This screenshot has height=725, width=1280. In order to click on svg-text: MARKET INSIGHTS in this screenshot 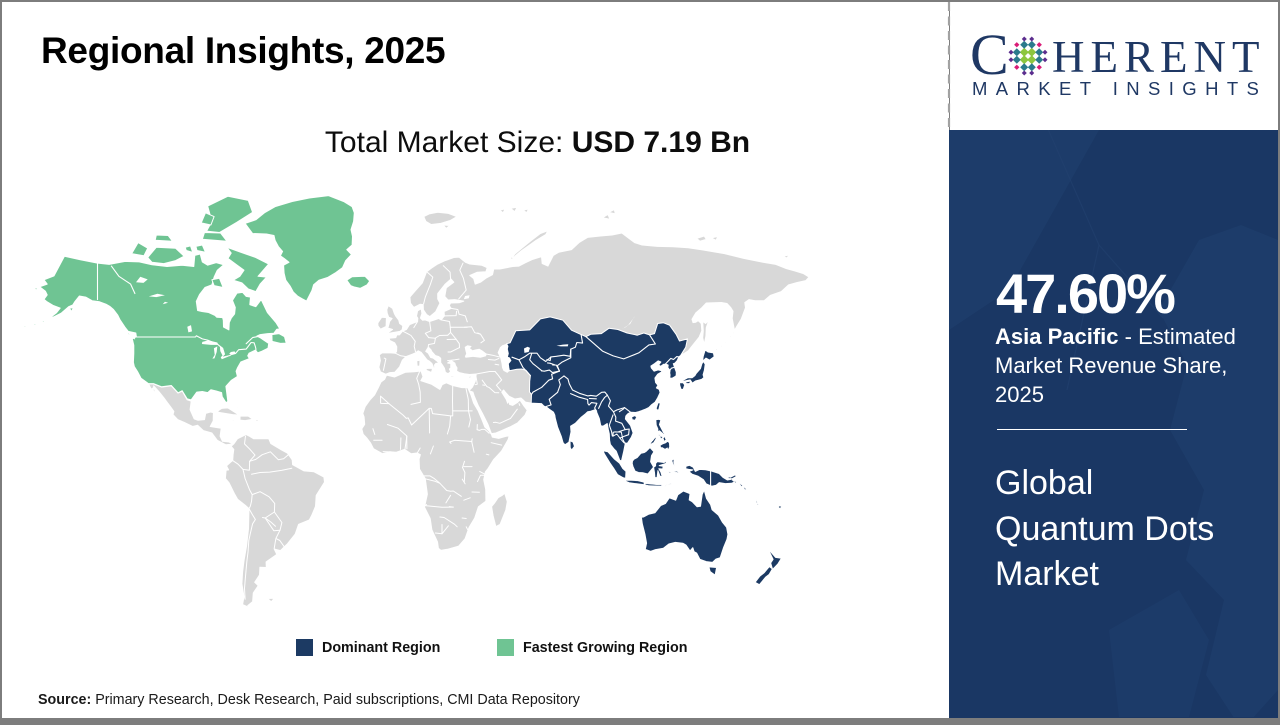, I will do `click(1119, 88)`.